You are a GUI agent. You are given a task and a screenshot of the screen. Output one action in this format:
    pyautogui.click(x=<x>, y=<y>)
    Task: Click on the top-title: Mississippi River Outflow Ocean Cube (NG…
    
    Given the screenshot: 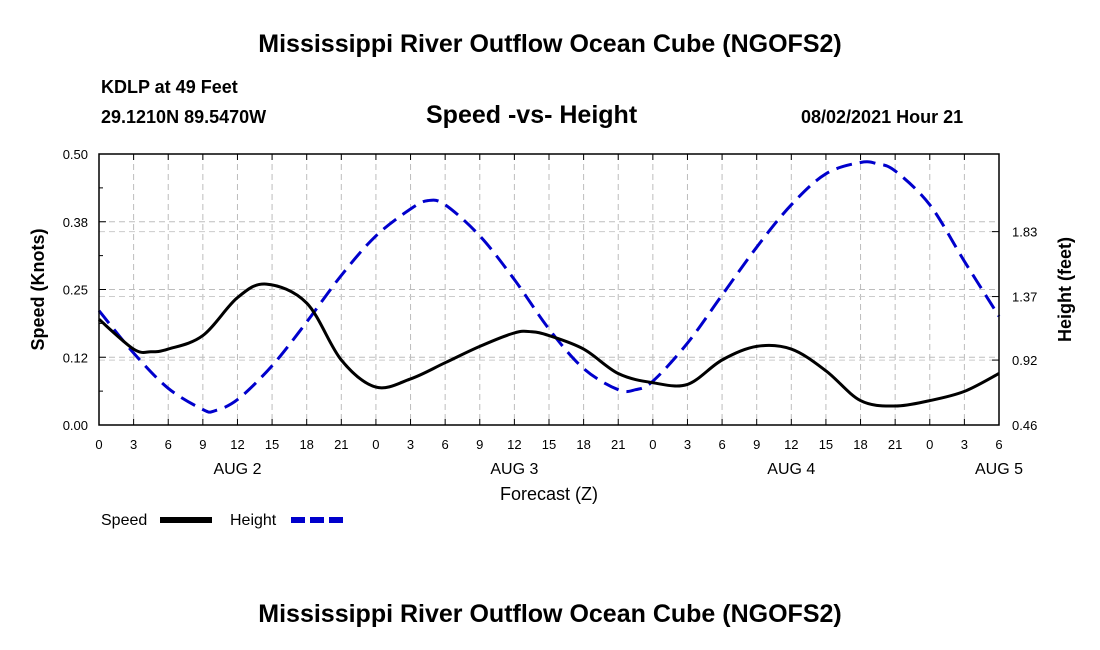 What is the action you would take?
    pyautogui.click(x=550, y=44)
    